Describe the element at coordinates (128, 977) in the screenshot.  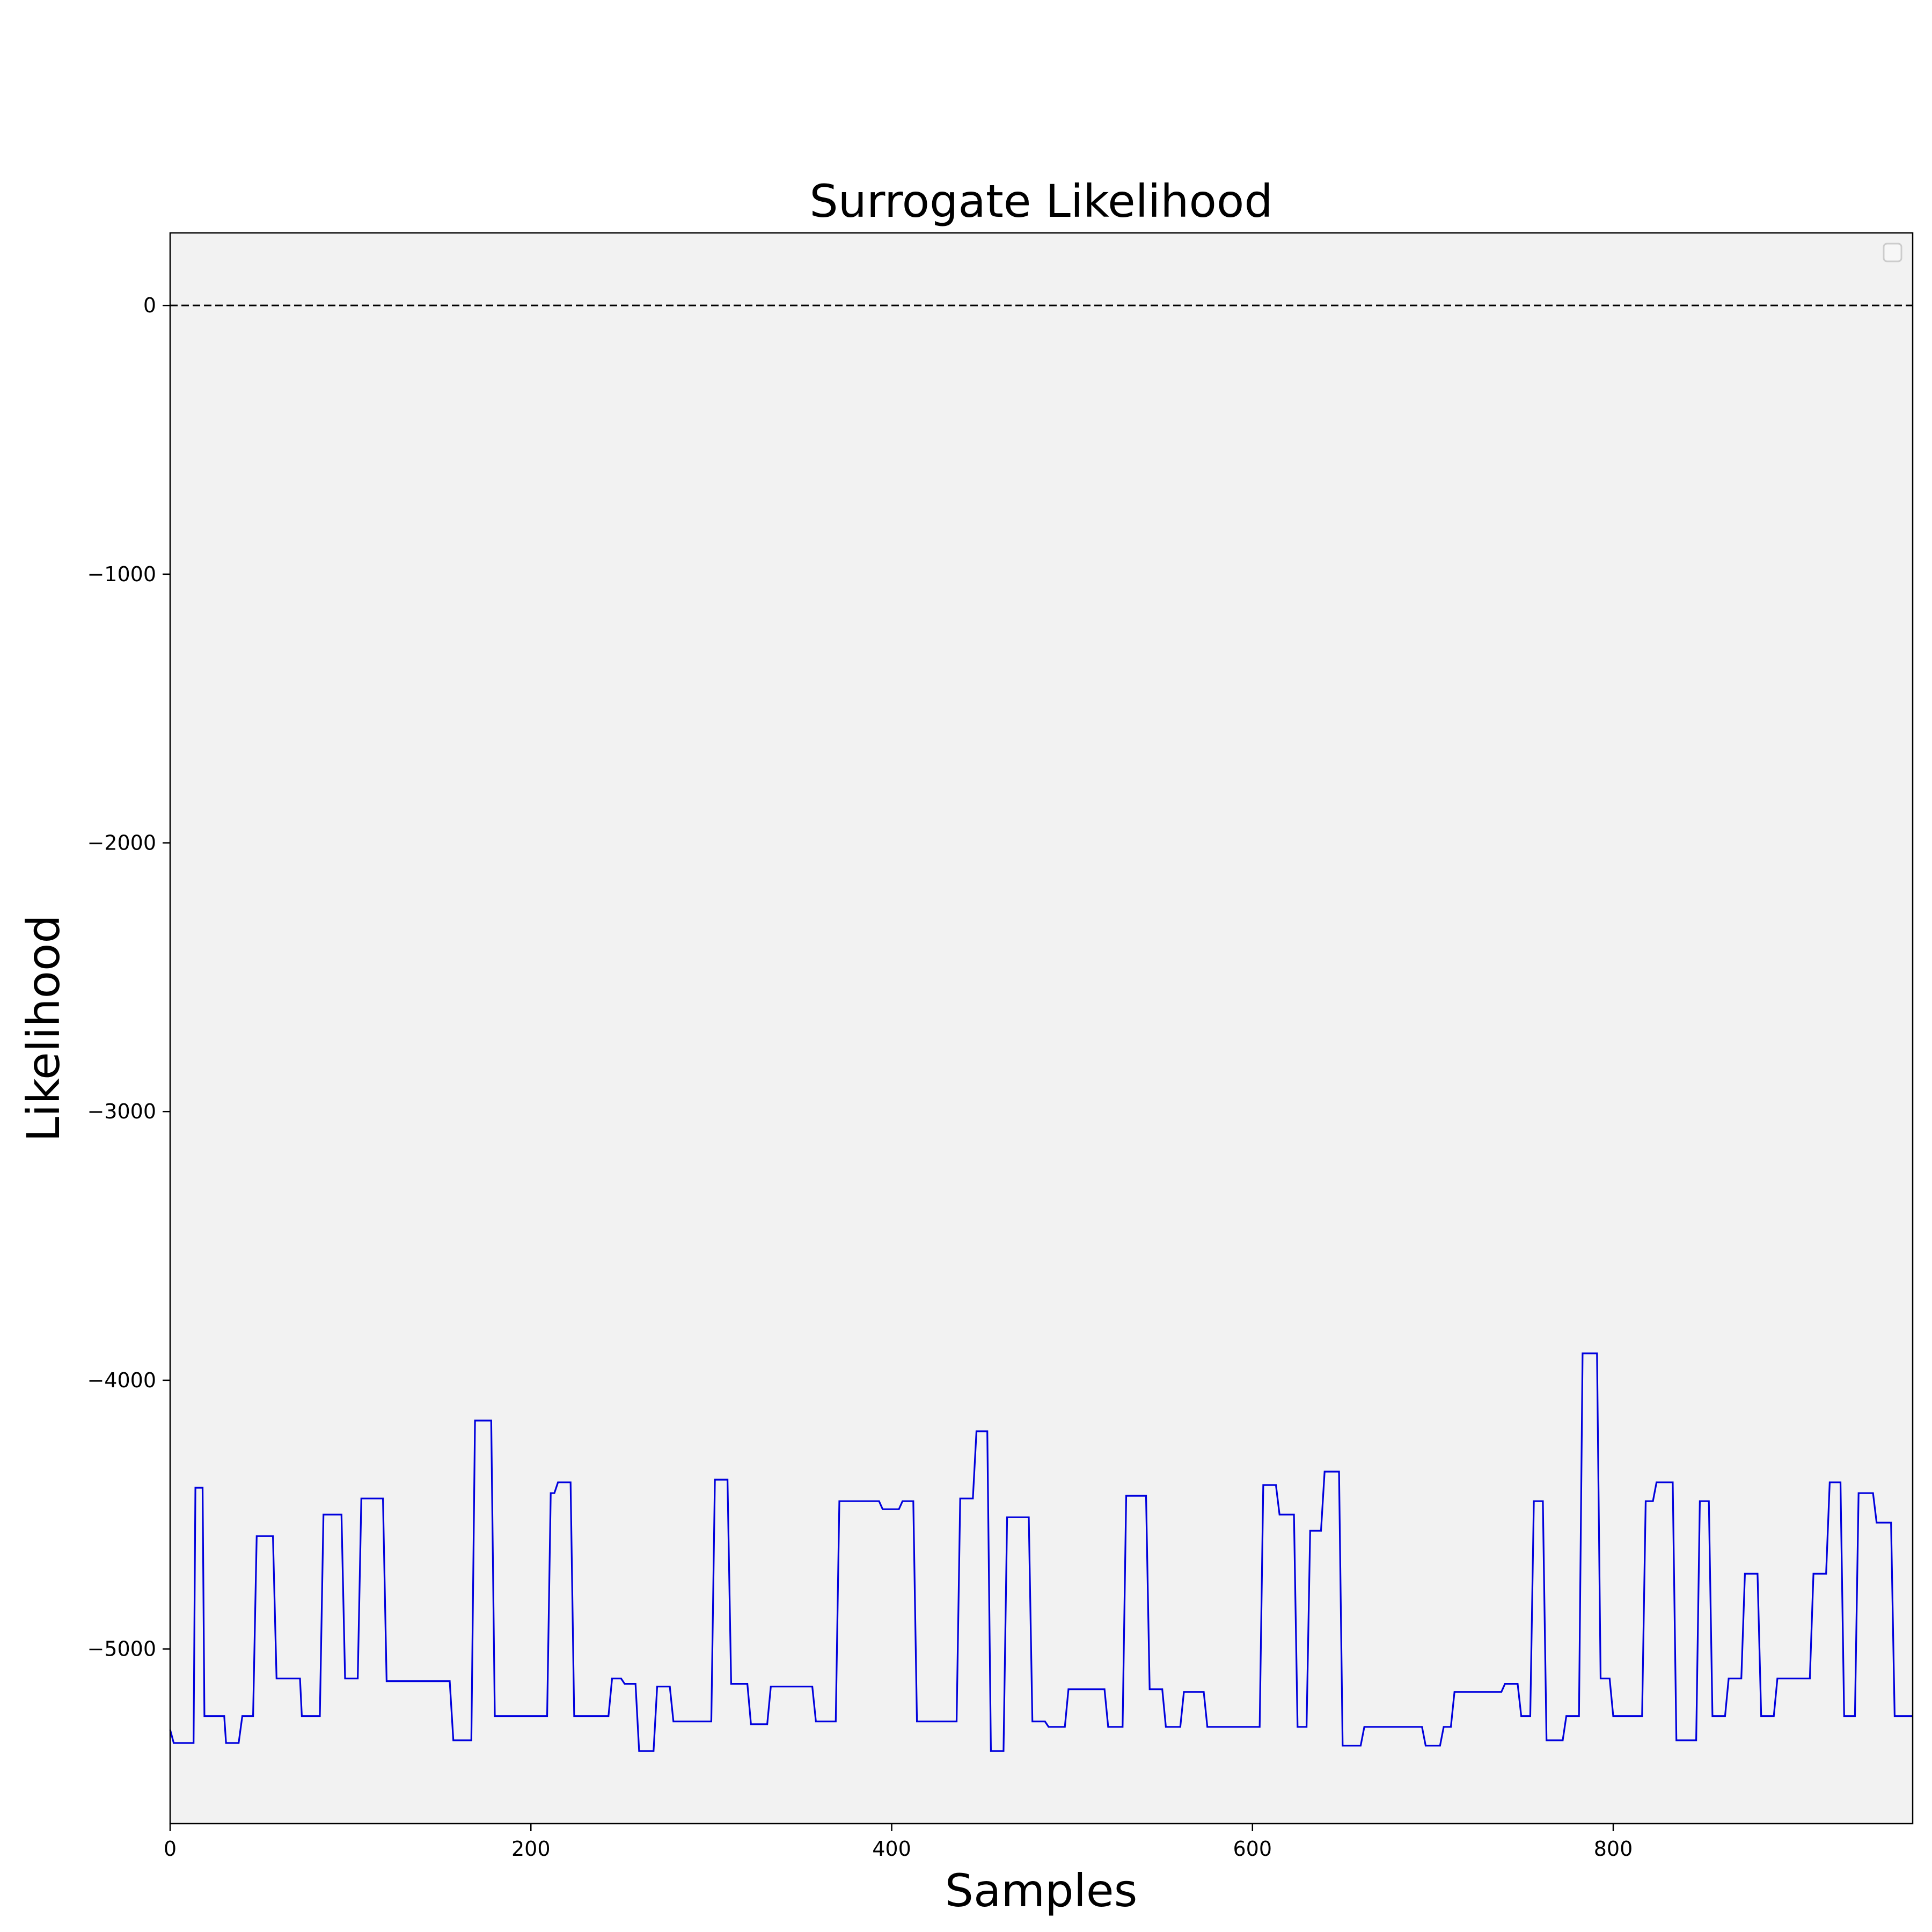
I see `y-axis-ticks: 0 −1000 −2000 −3000 −4000 −5000` at that location.